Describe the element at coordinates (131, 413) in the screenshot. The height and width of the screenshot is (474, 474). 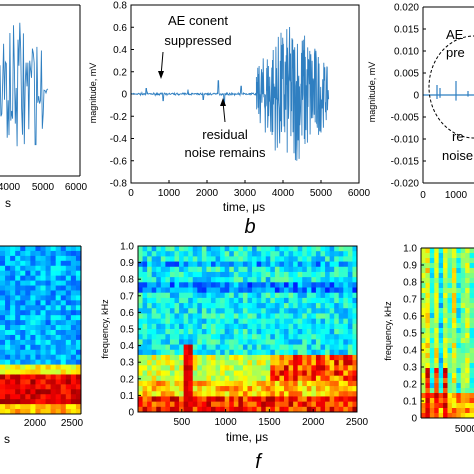
I see `panel-f-ytick-label: 0` at that location.